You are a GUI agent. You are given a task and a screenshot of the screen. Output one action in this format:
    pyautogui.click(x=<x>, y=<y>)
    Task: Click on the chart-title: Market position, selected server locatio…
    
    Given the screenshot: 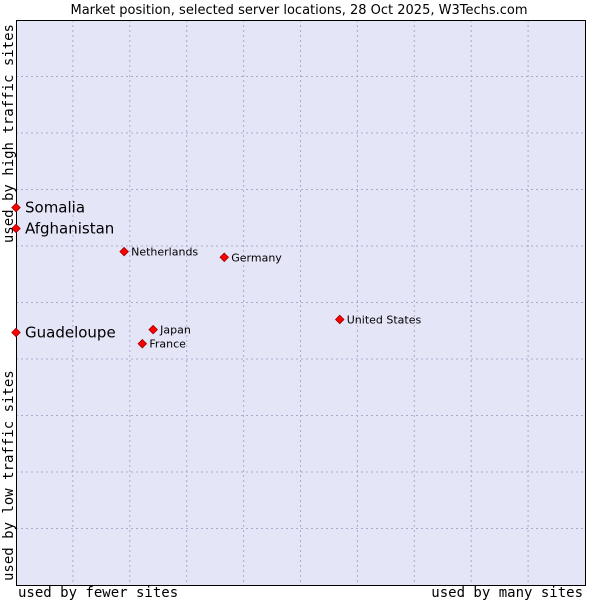 What is the action you would take?
    pyautogui.click(x=298, y=10)
    